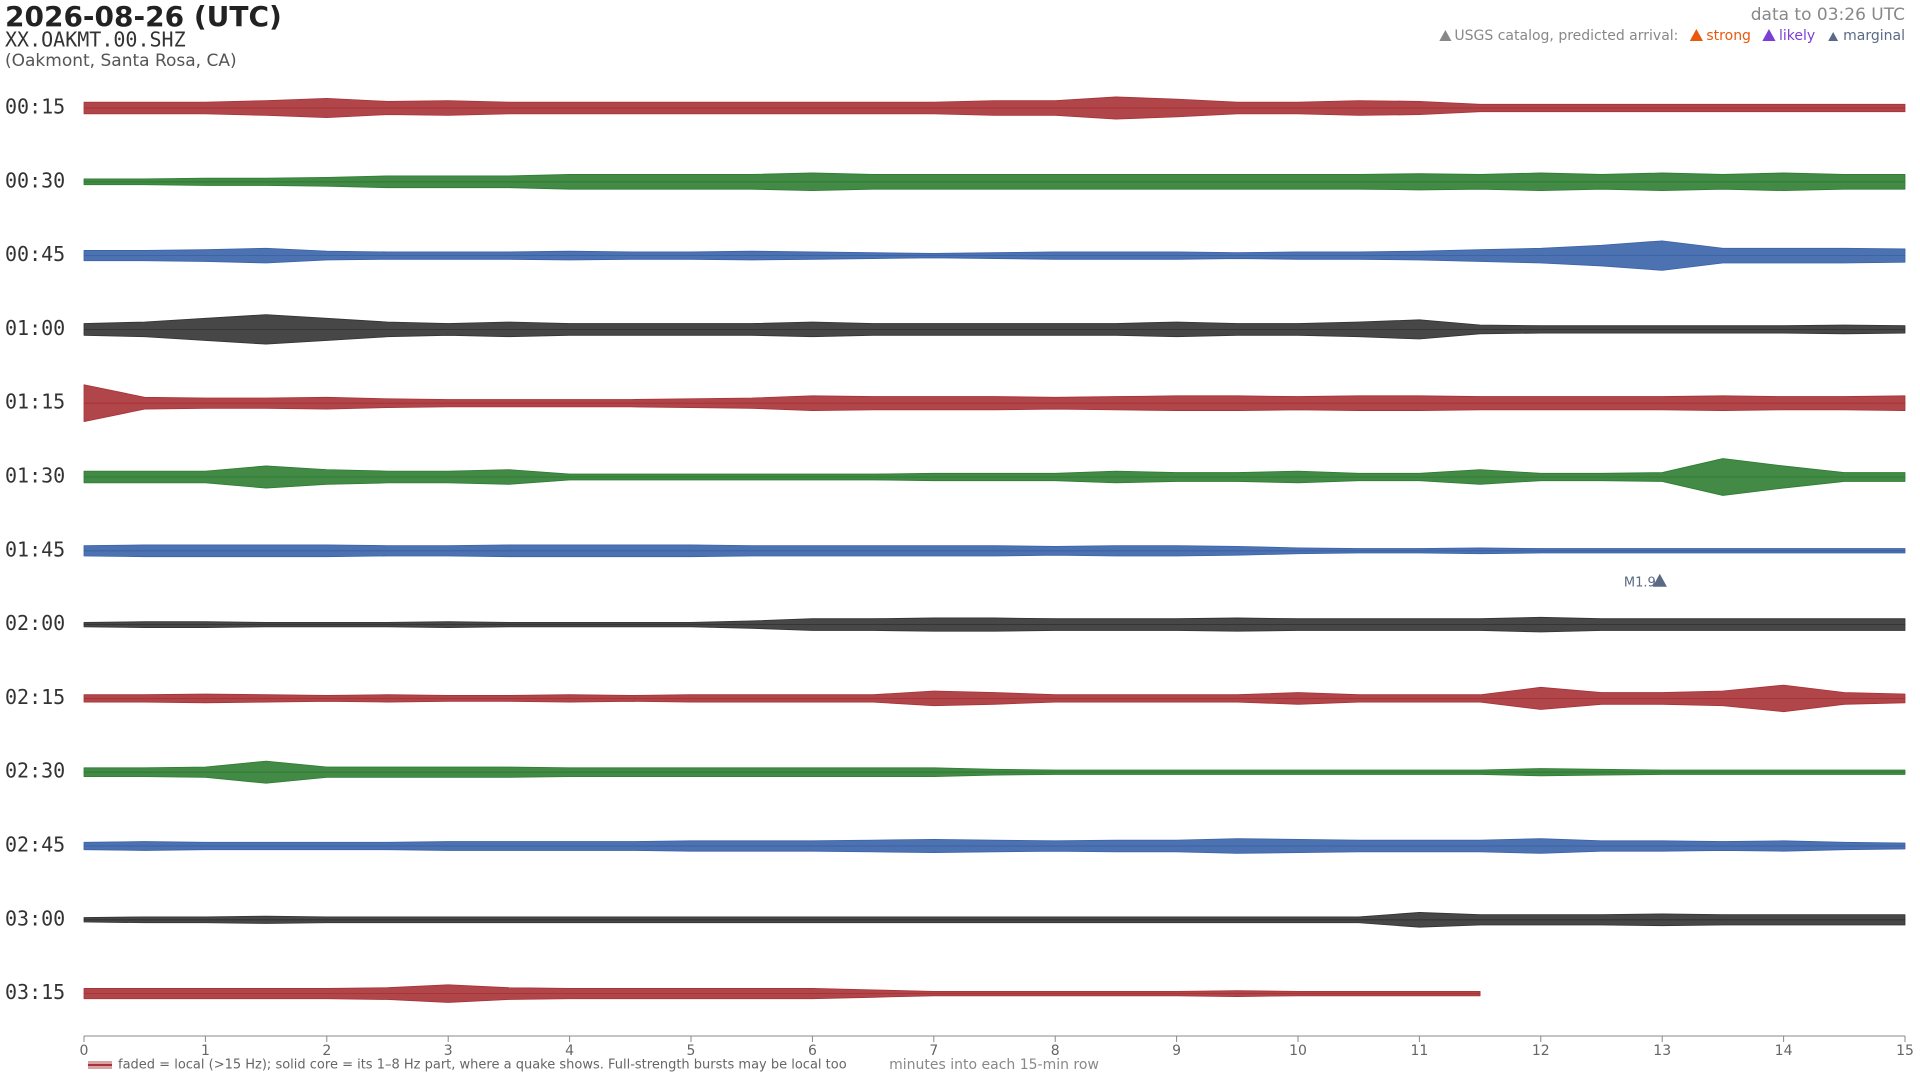 The height and width of the screenshot is (1080, 1920). Describe the element at coordinates (1784, 1051) in the screenshot. I see `x-tick-label: 14` at that location.